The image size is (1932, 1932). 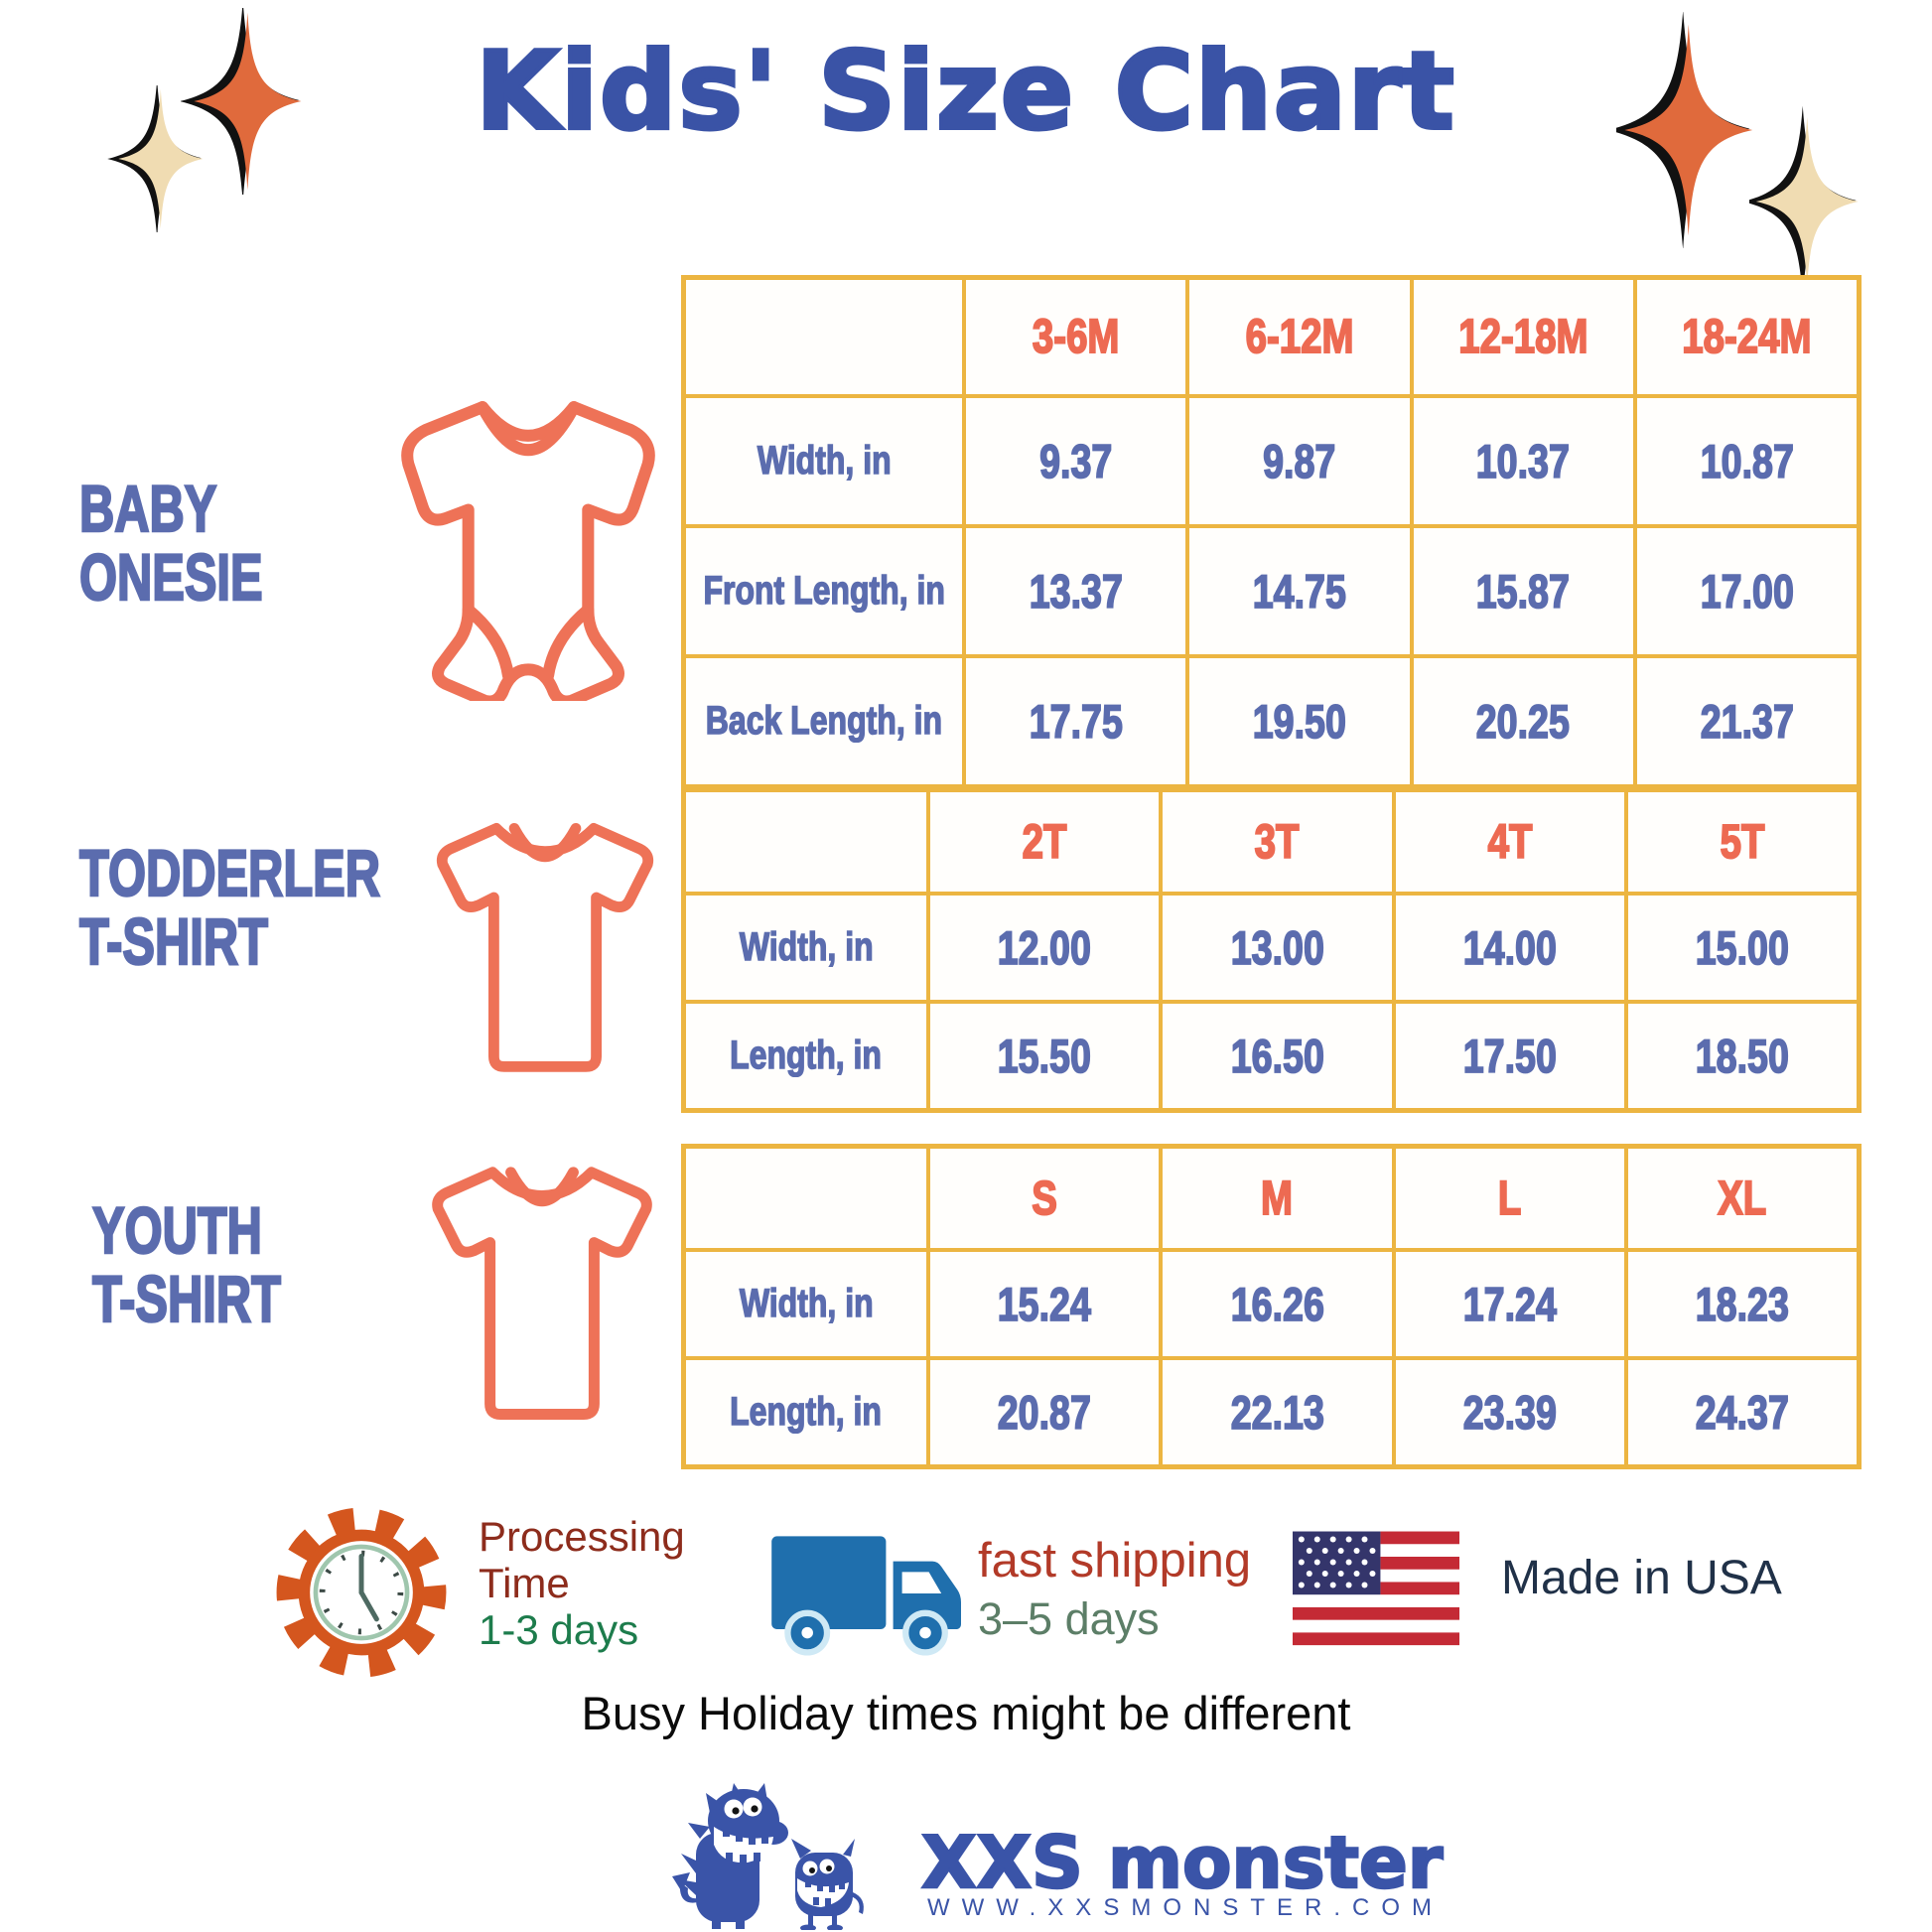 I want to click on size-value: 9.87, so click(x=1297, y=461).